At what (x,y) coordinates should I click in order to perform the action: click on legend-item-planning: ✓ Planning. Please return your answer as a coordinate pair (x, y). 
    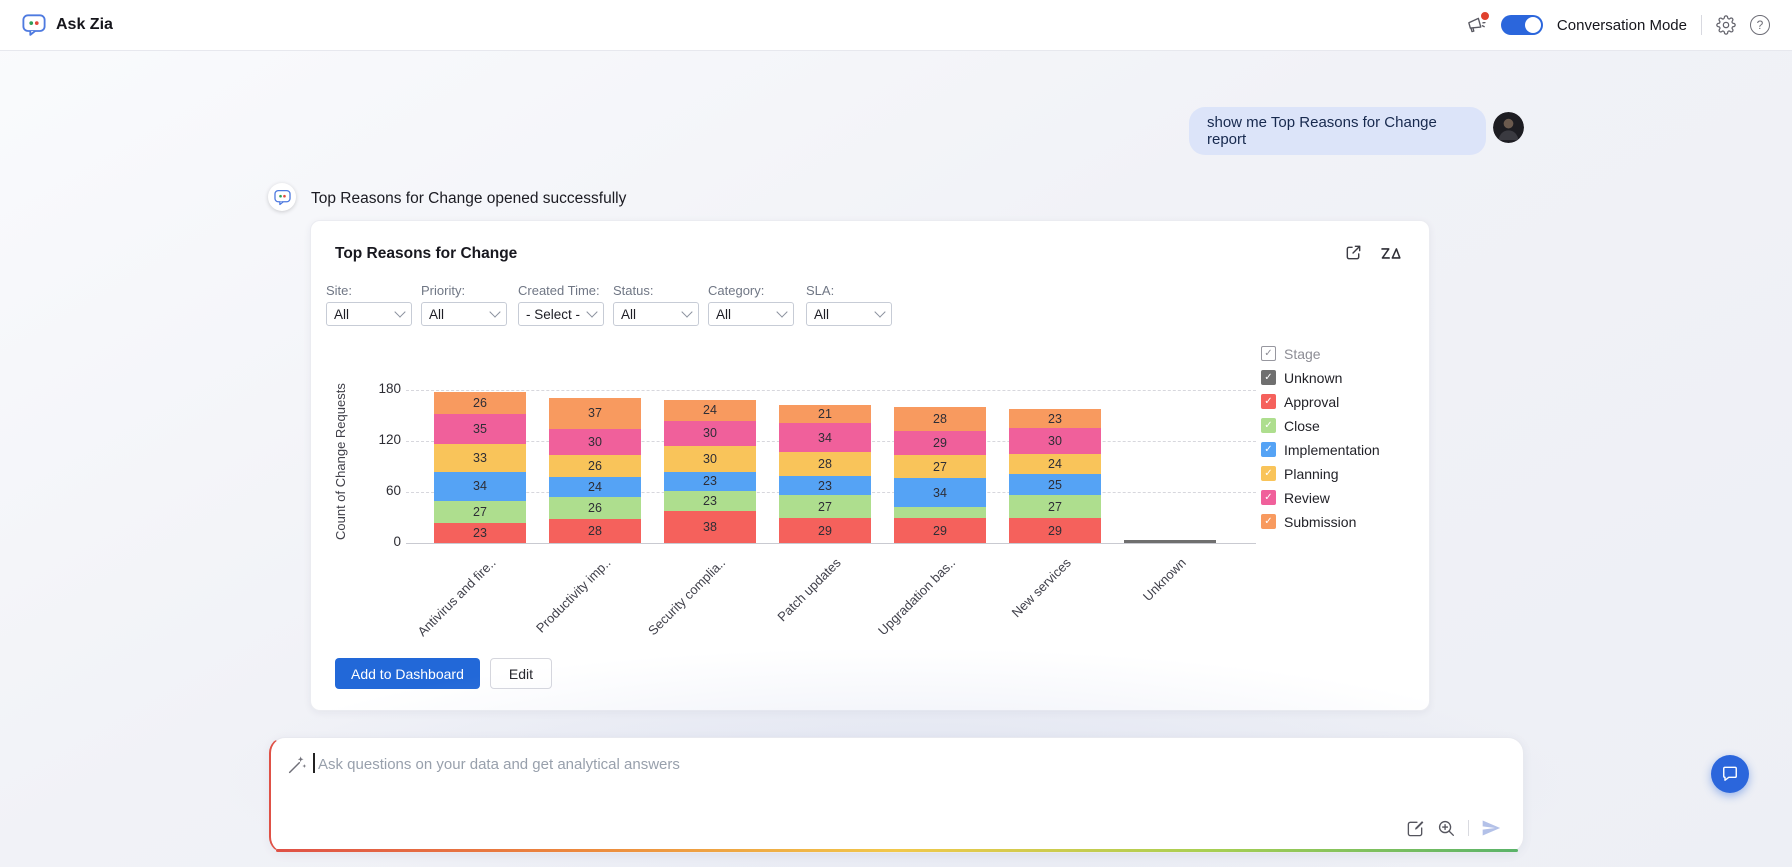
    Looking at the image, I should click on (1320, 473).